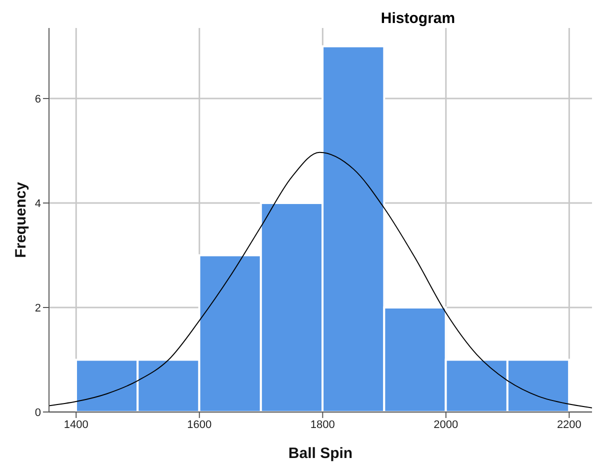 This screenshot has height=470, width=600. I want to click on y-tick-label: 4, so click(37, 204).